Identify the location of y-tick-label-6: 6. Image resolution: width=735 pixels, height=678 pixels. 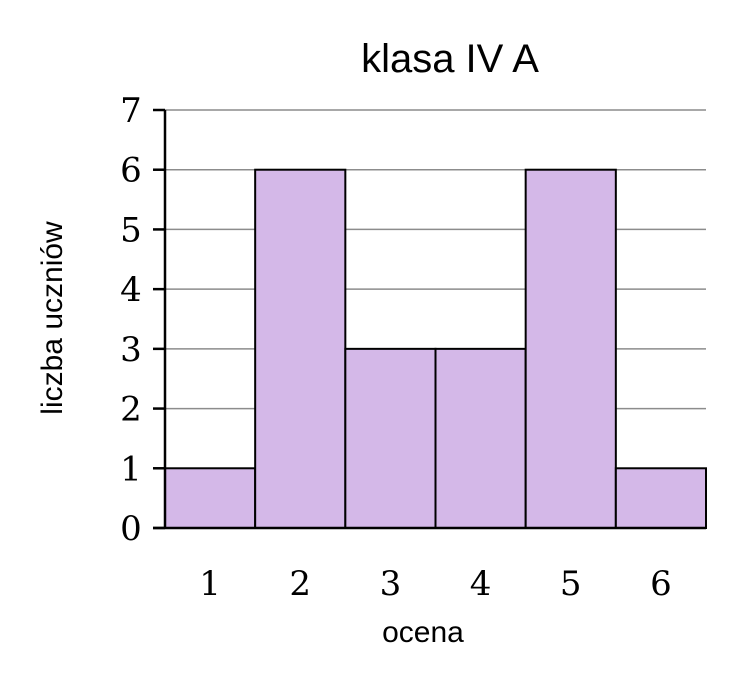
(131, 171).